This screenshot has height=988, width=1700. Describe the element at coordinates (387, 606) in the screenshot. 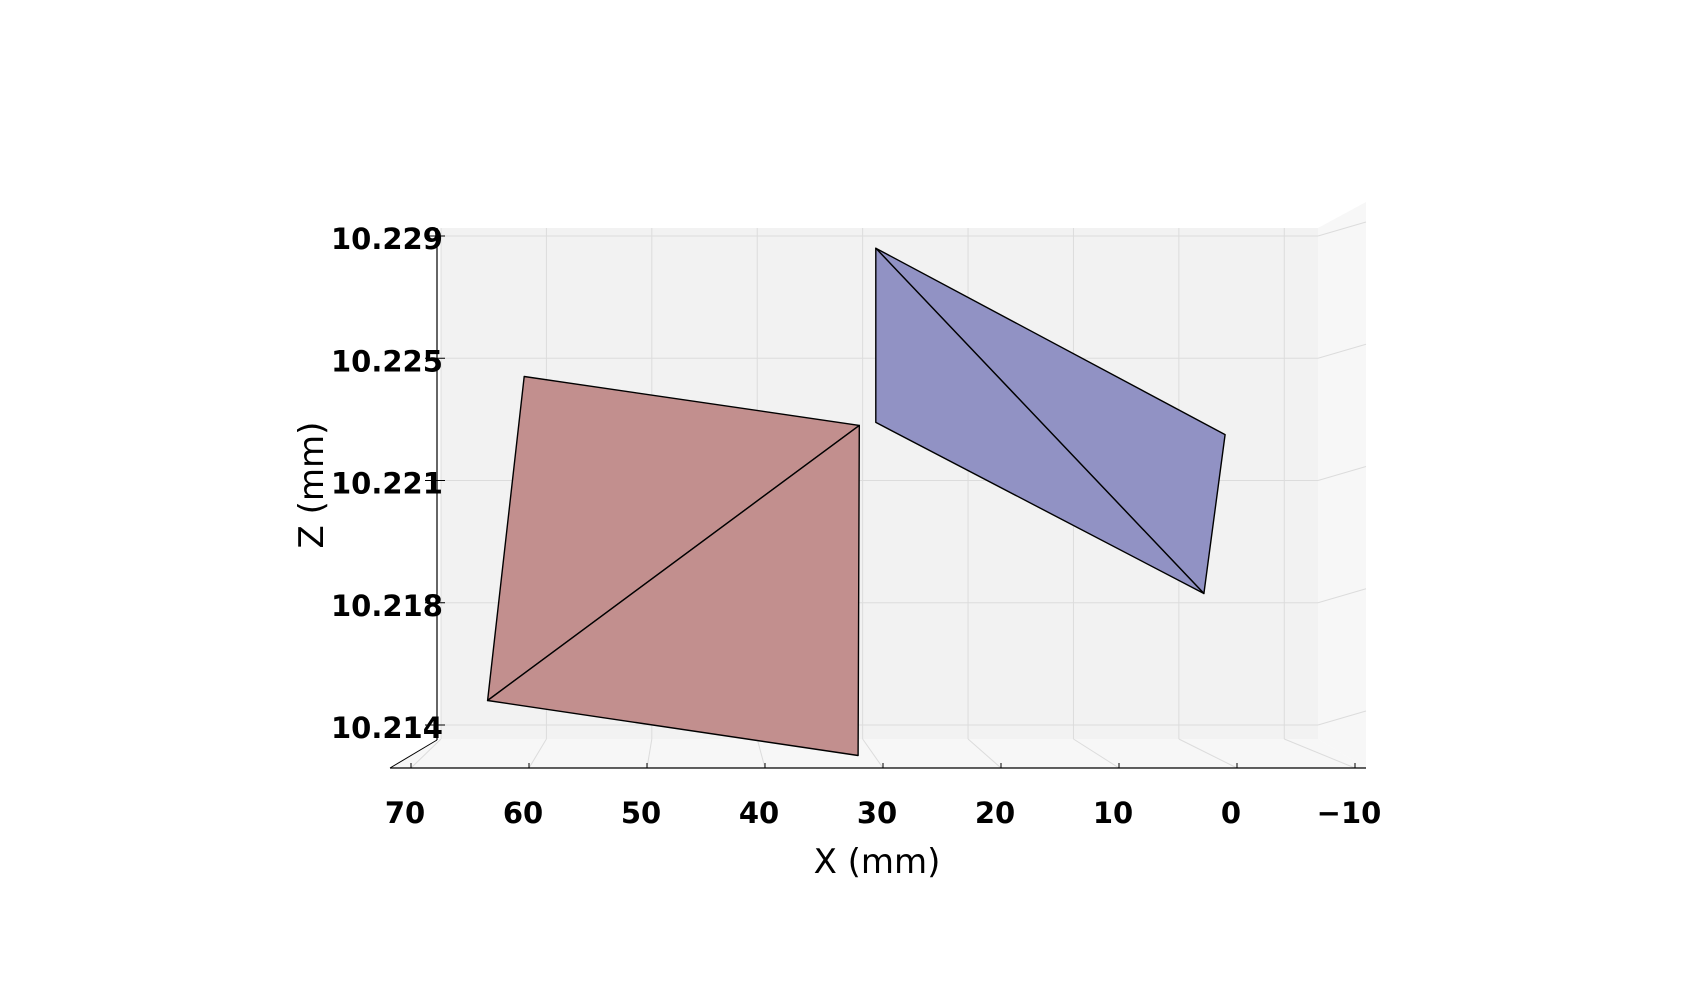

I see `z-tick-label: 10.218` at that location.